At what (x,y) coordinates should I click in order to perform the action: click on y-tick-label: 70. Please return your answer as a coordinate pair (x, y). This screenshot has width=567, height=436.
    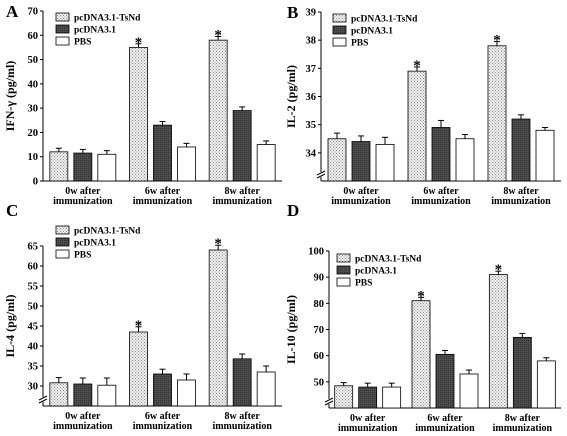
    Looking at the image, I should click on (33, 12).